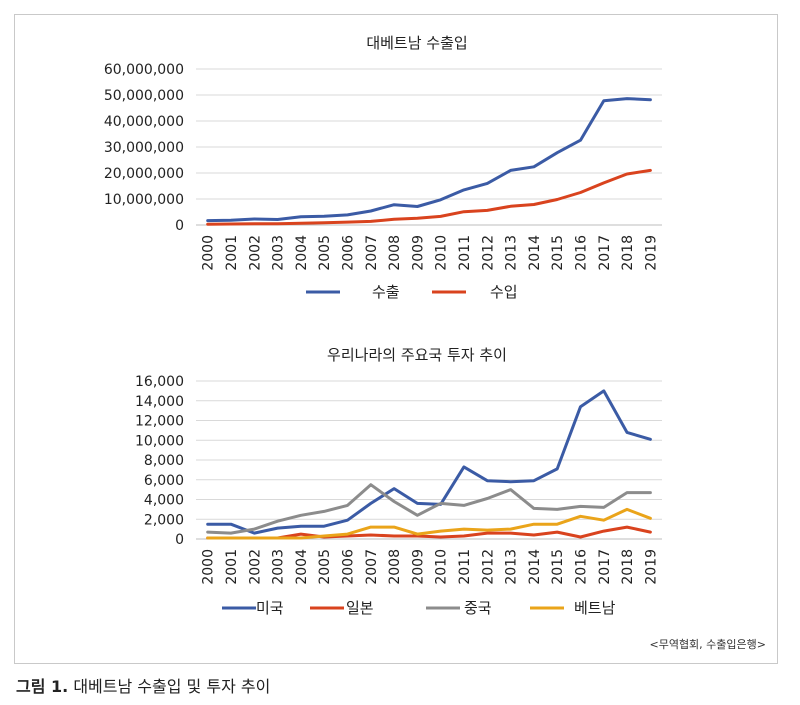 This screenshot has height=705, width=800. What do you see at coordinates (558, 253) in the screenshot?
I see `chart1-xtick-label: 2015` at bounding box center [558, 253].